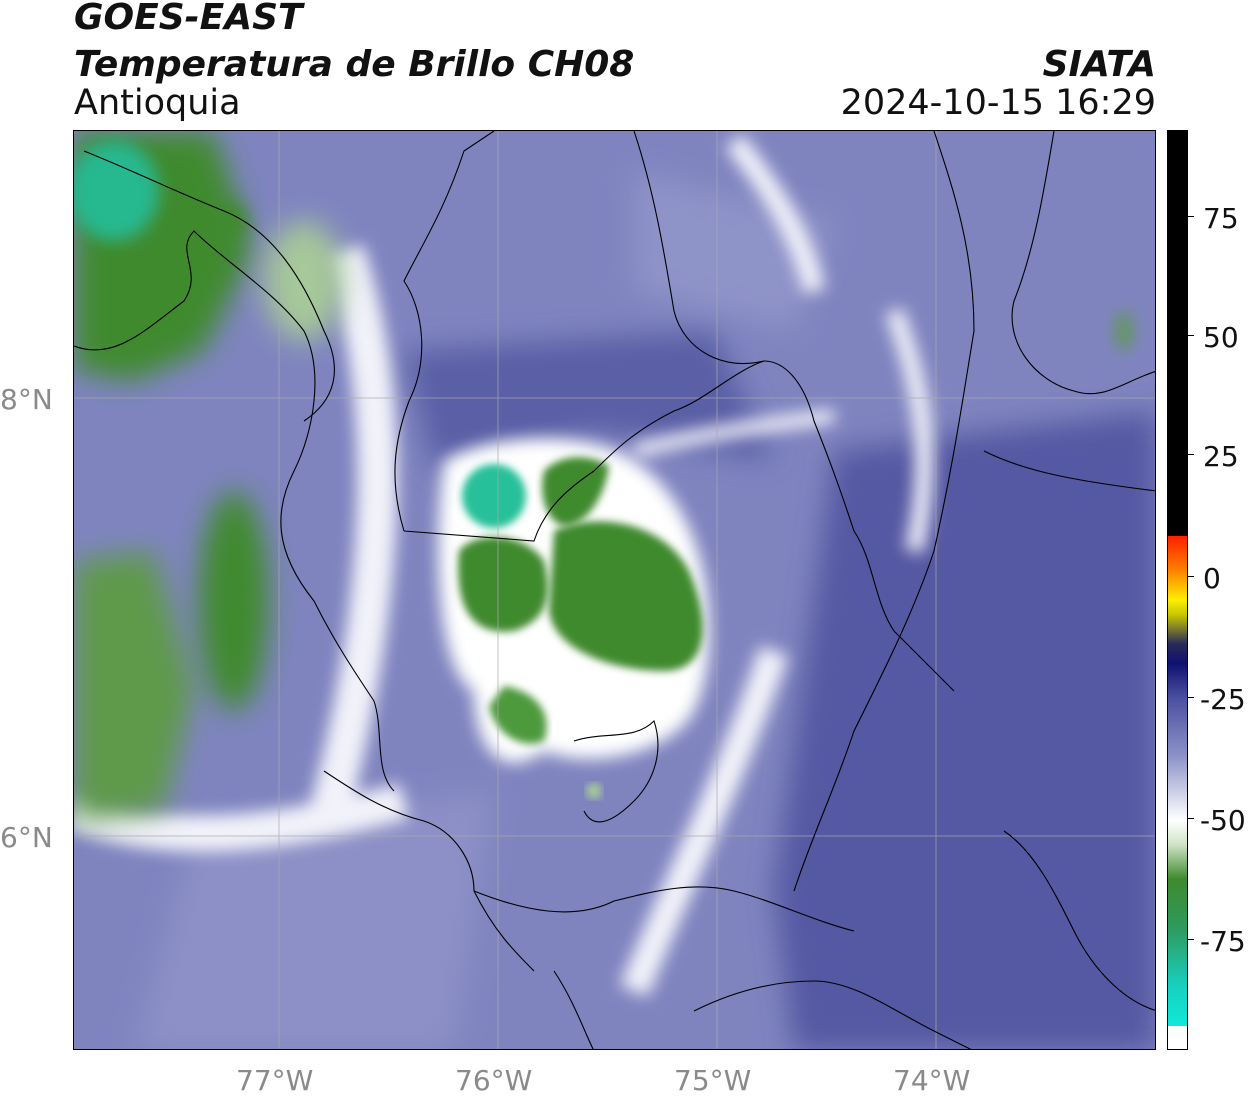 This screenshot has width=1252, height=1099. I want to click on cbar-tick-mark-m50, so click(1191, 818).